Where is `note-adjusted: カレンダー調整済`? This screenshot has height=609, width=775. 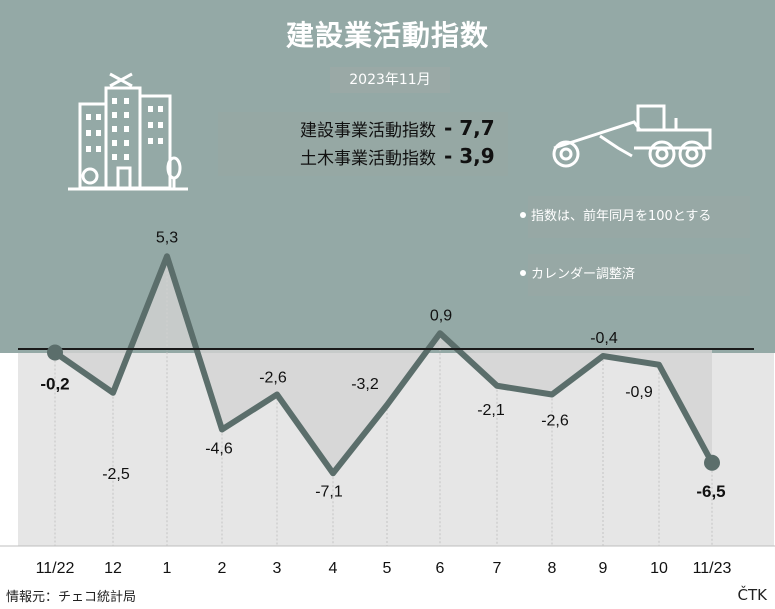
note-adjusted: カレンダー調整済 is located at coordinates (635, 275).